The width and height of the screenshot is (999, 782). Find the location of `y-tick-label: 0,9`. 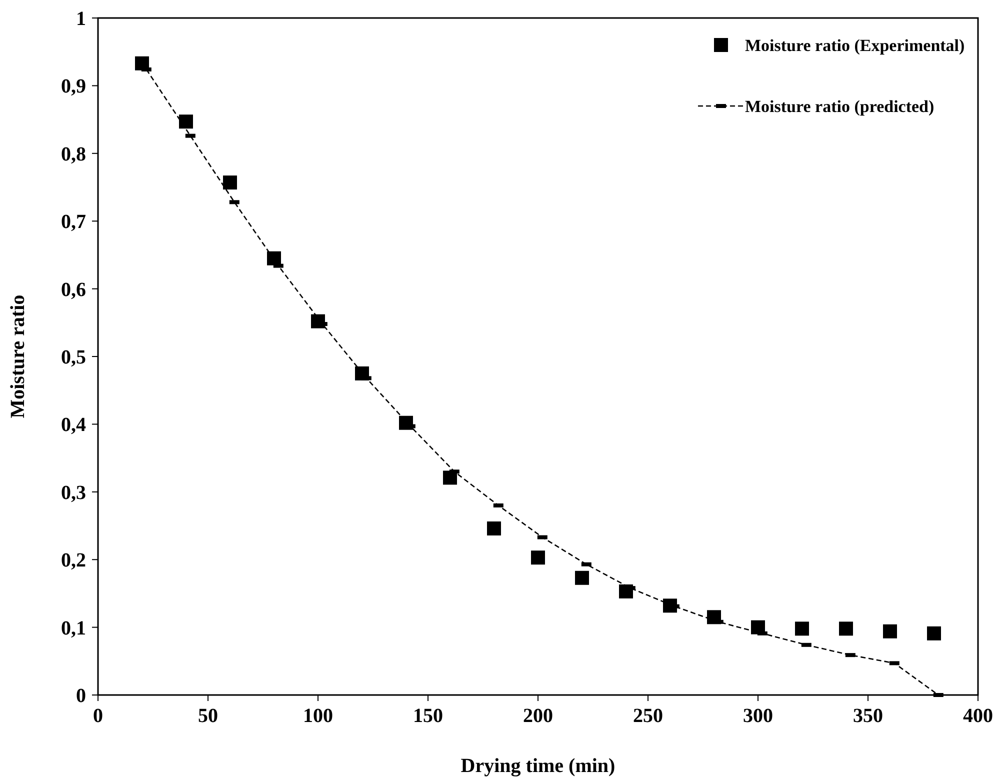

y-tick-label: 0,9 is located at coordinates (73, 87).